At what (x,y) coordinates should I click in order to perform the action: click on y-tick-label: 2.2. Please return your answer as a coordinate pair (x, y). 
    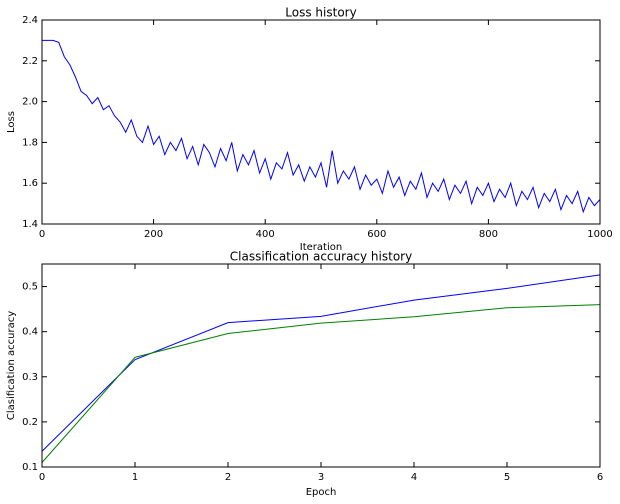
    Looking at the image, I should click on (30, 61).